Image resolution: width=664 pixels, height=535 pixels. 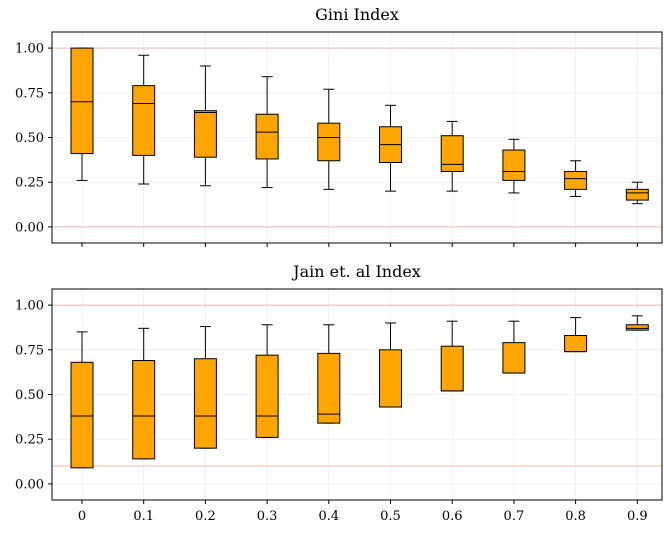 I want to click on x-tick-label: 0.7, so click(x=514, y=516).